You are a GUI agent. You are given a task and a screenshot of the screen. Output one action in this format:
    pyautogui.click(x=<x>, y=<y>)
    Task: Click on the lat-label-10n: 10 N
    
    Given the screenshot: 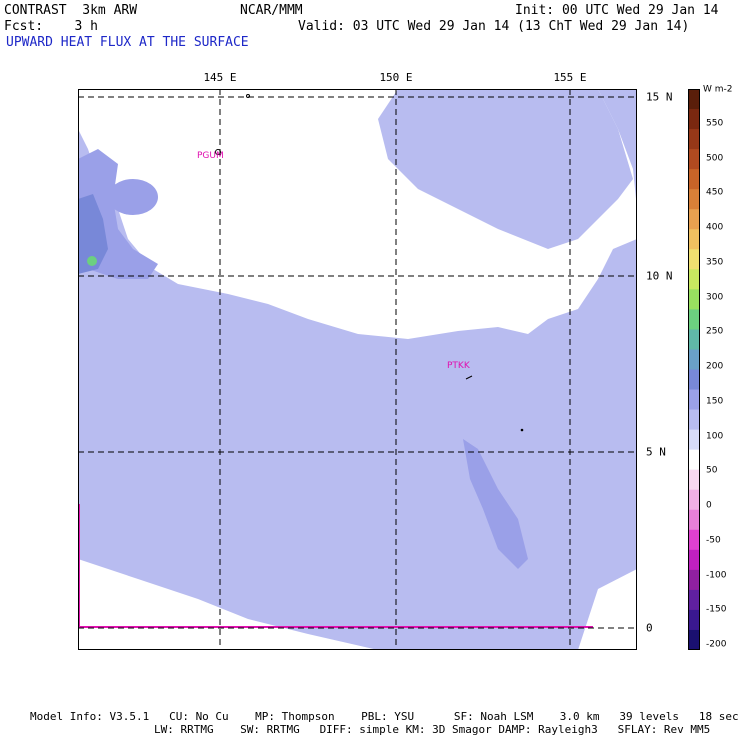 What is the action you would take?
    pyautogui.click(x=659, y=276)
    